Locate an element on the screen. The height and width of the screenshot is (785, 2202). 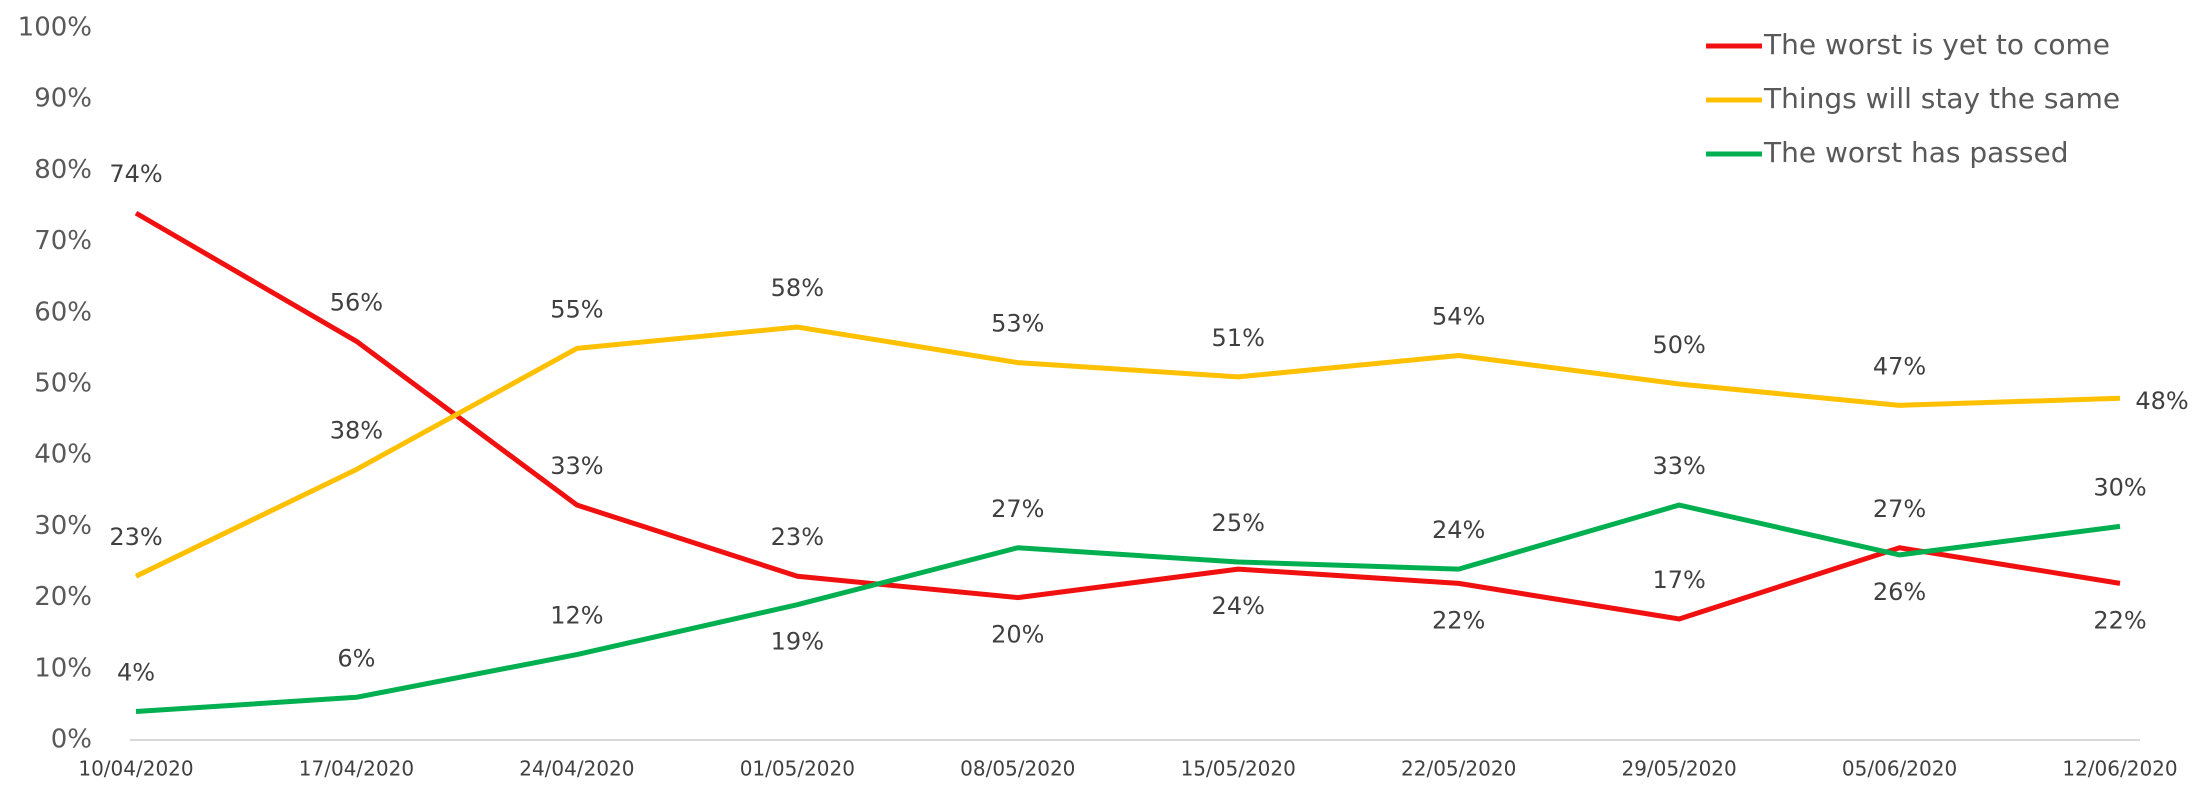
data-label: 17% is located at coordinates (1678, 580).